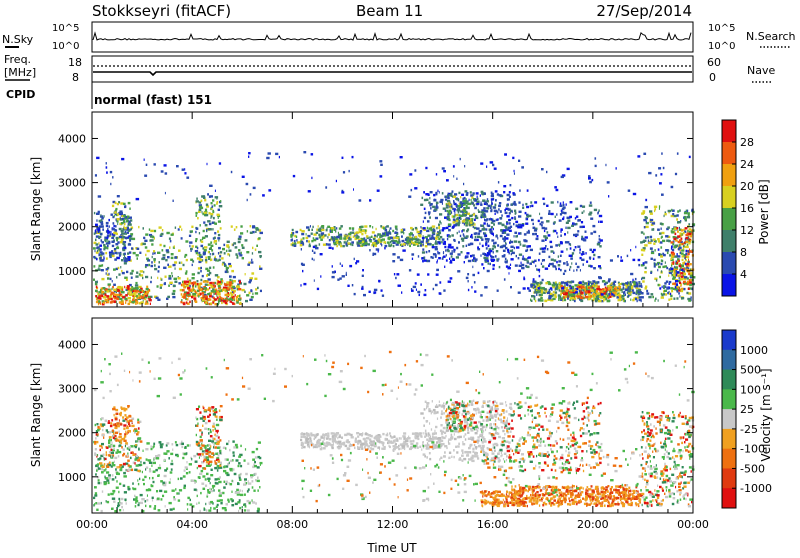 Image resolution: width=800 pixels, height=558 pixels. Describe the element at coordinates (392, 36) in the screenshot. I see `noise-sky-trace` at that location.